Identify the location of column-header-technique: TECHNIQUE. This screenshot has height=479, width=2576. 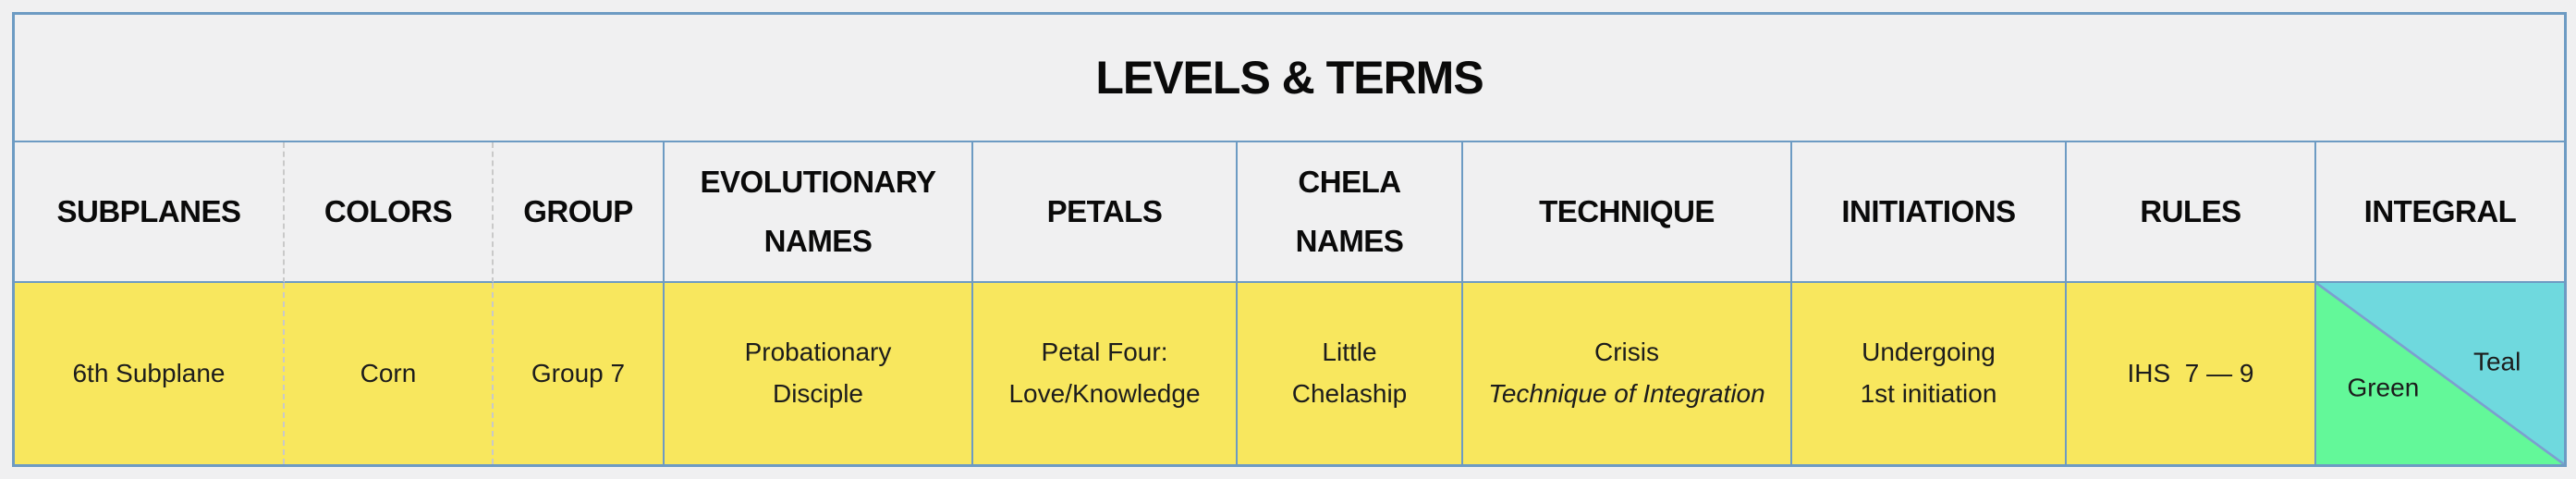
(1627, 212).